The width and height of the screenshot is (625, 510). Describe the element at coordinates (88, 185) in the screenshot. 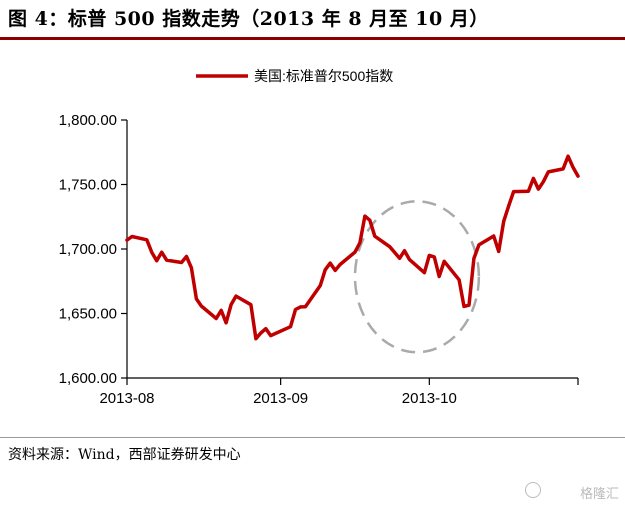

I see `y-tick-label: 1,750.00` at that location.